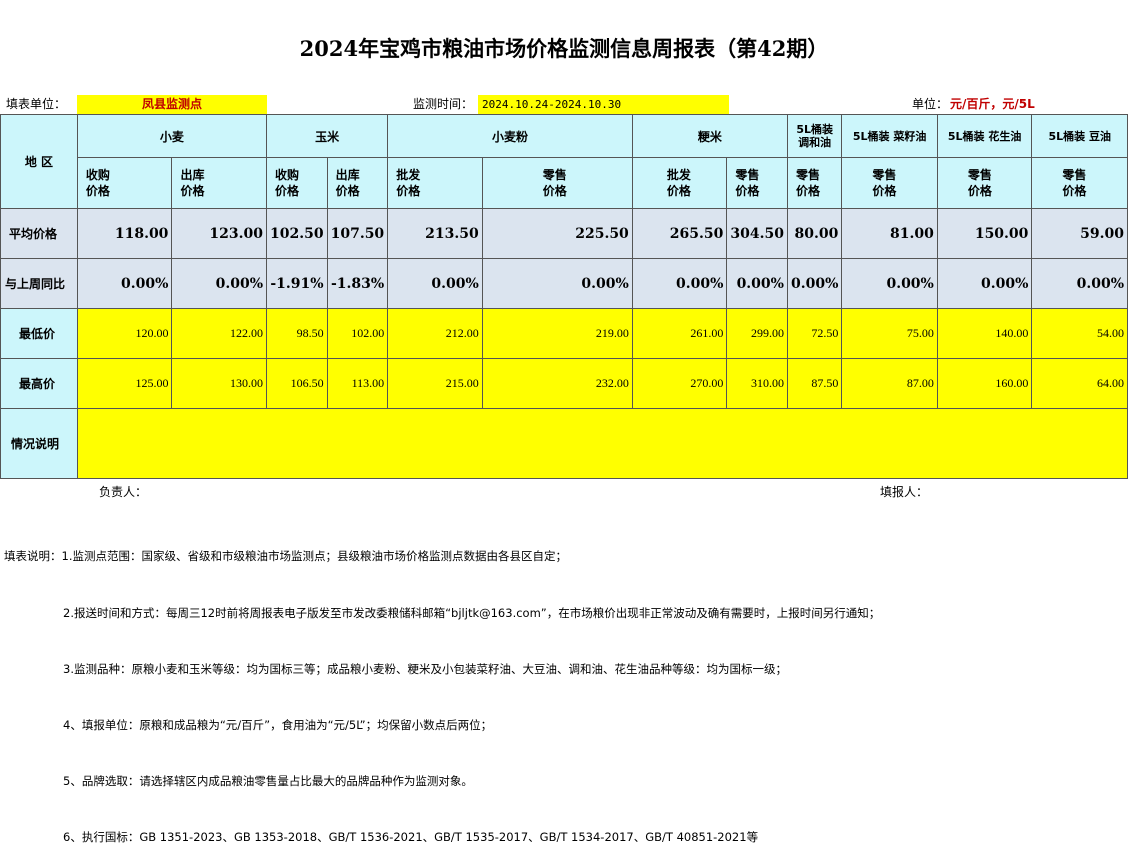 Image resolution: width=1128 pixels, height=865 pixels. Describe the element at coordinates (757, 333) in the screenshot. I see `value-cell: 299.00` at that location.